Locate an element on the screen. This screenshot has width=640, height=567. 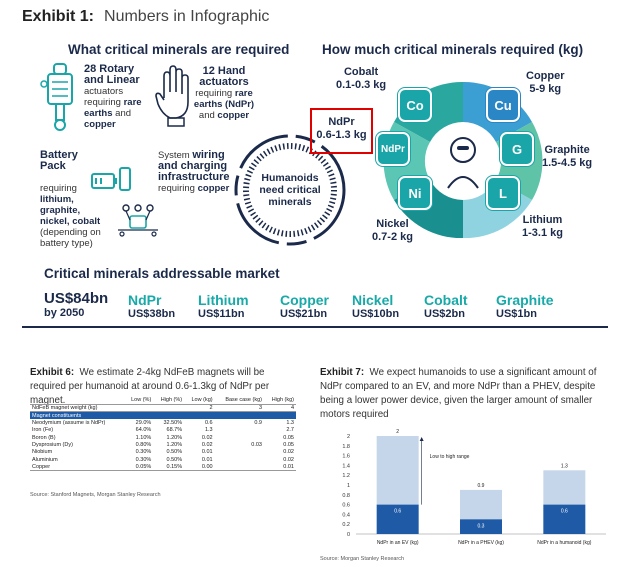
row-cell: 0.03 is located at coordinates (256, 445).